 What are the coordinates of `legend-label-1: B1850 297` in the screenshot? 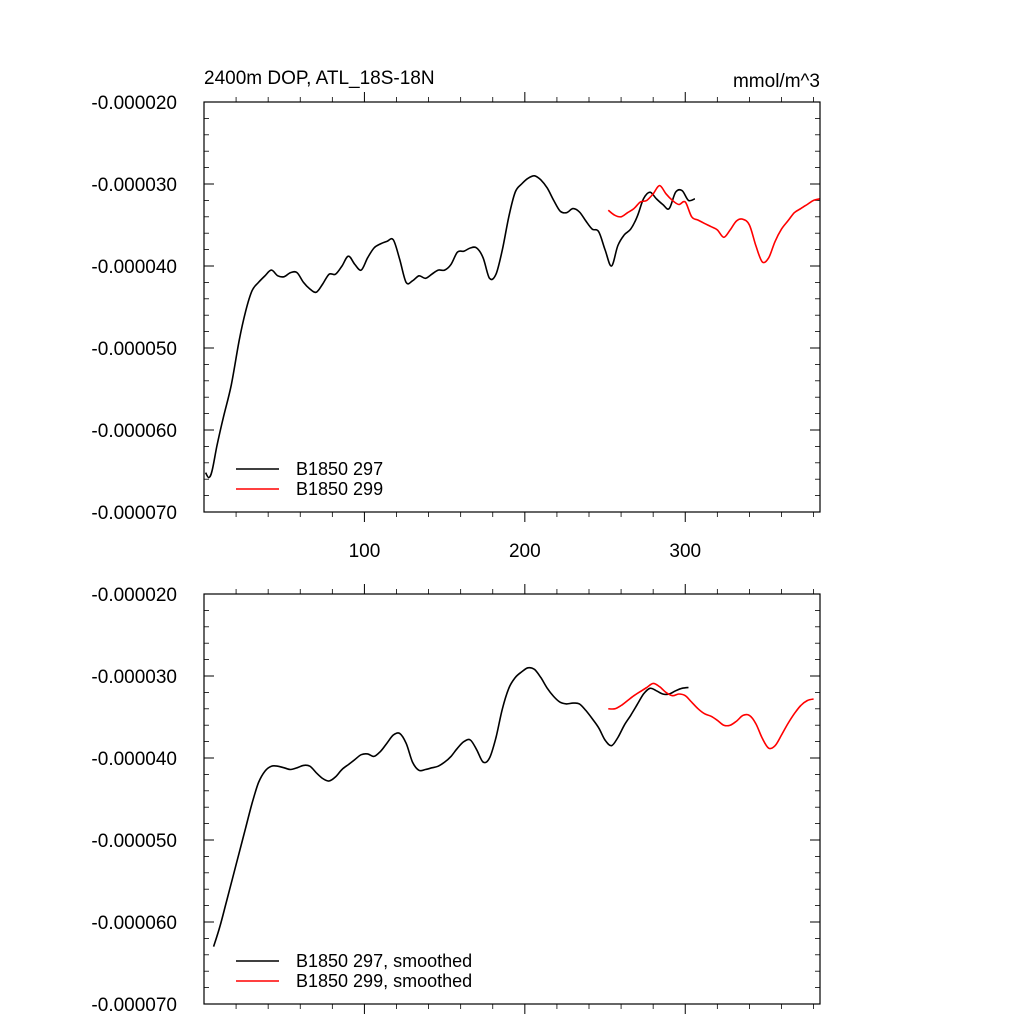 It's located at (339, 469).